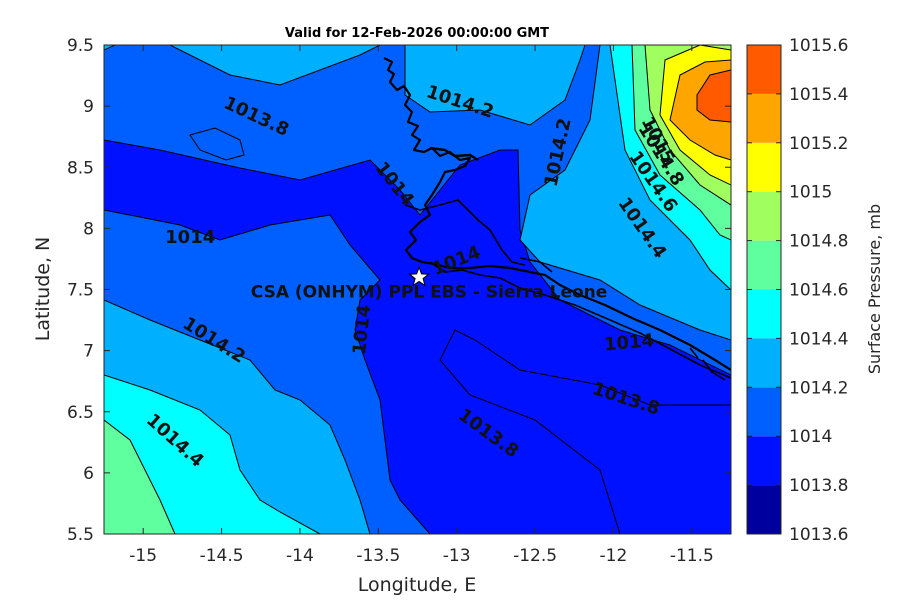 The height and width of the screenshot is (600, 900). Describe the element at coordinates (80, 46) in the screenshot. I see `y-tick-label: 9.5` at that location.